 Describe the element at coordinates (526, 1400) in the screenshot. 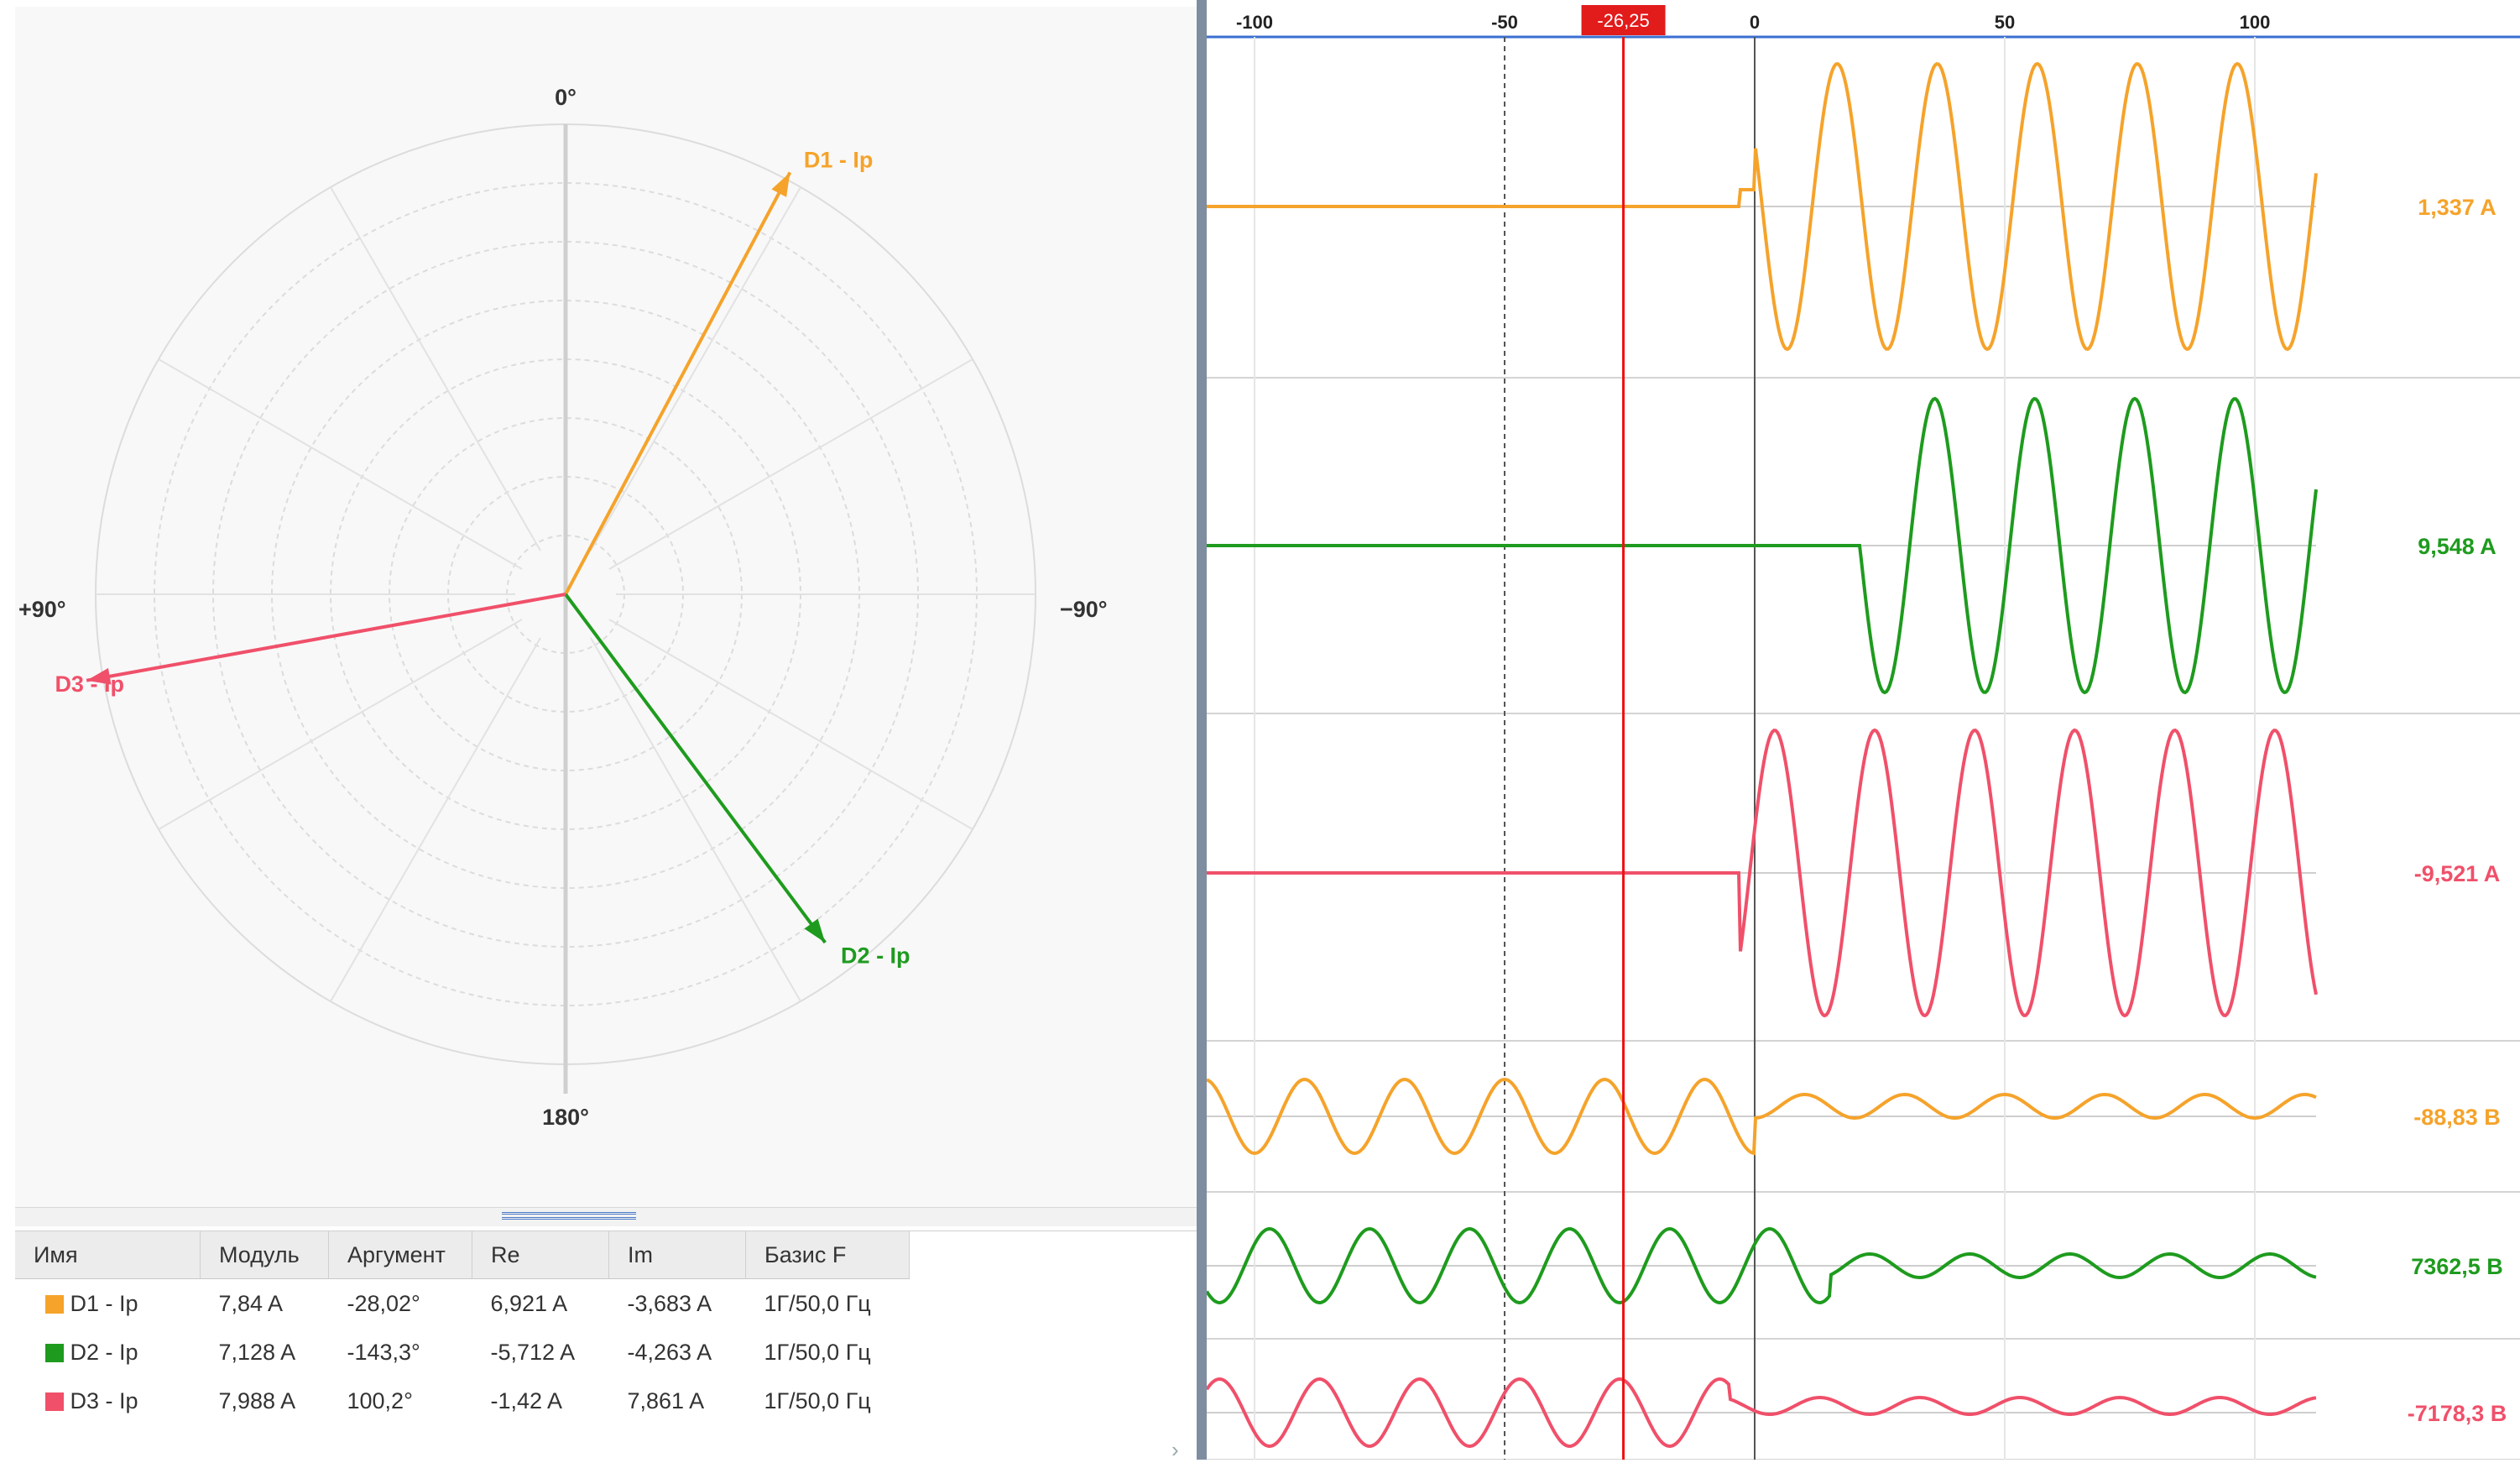

I see `re-cell: -1,42 A` at that location.